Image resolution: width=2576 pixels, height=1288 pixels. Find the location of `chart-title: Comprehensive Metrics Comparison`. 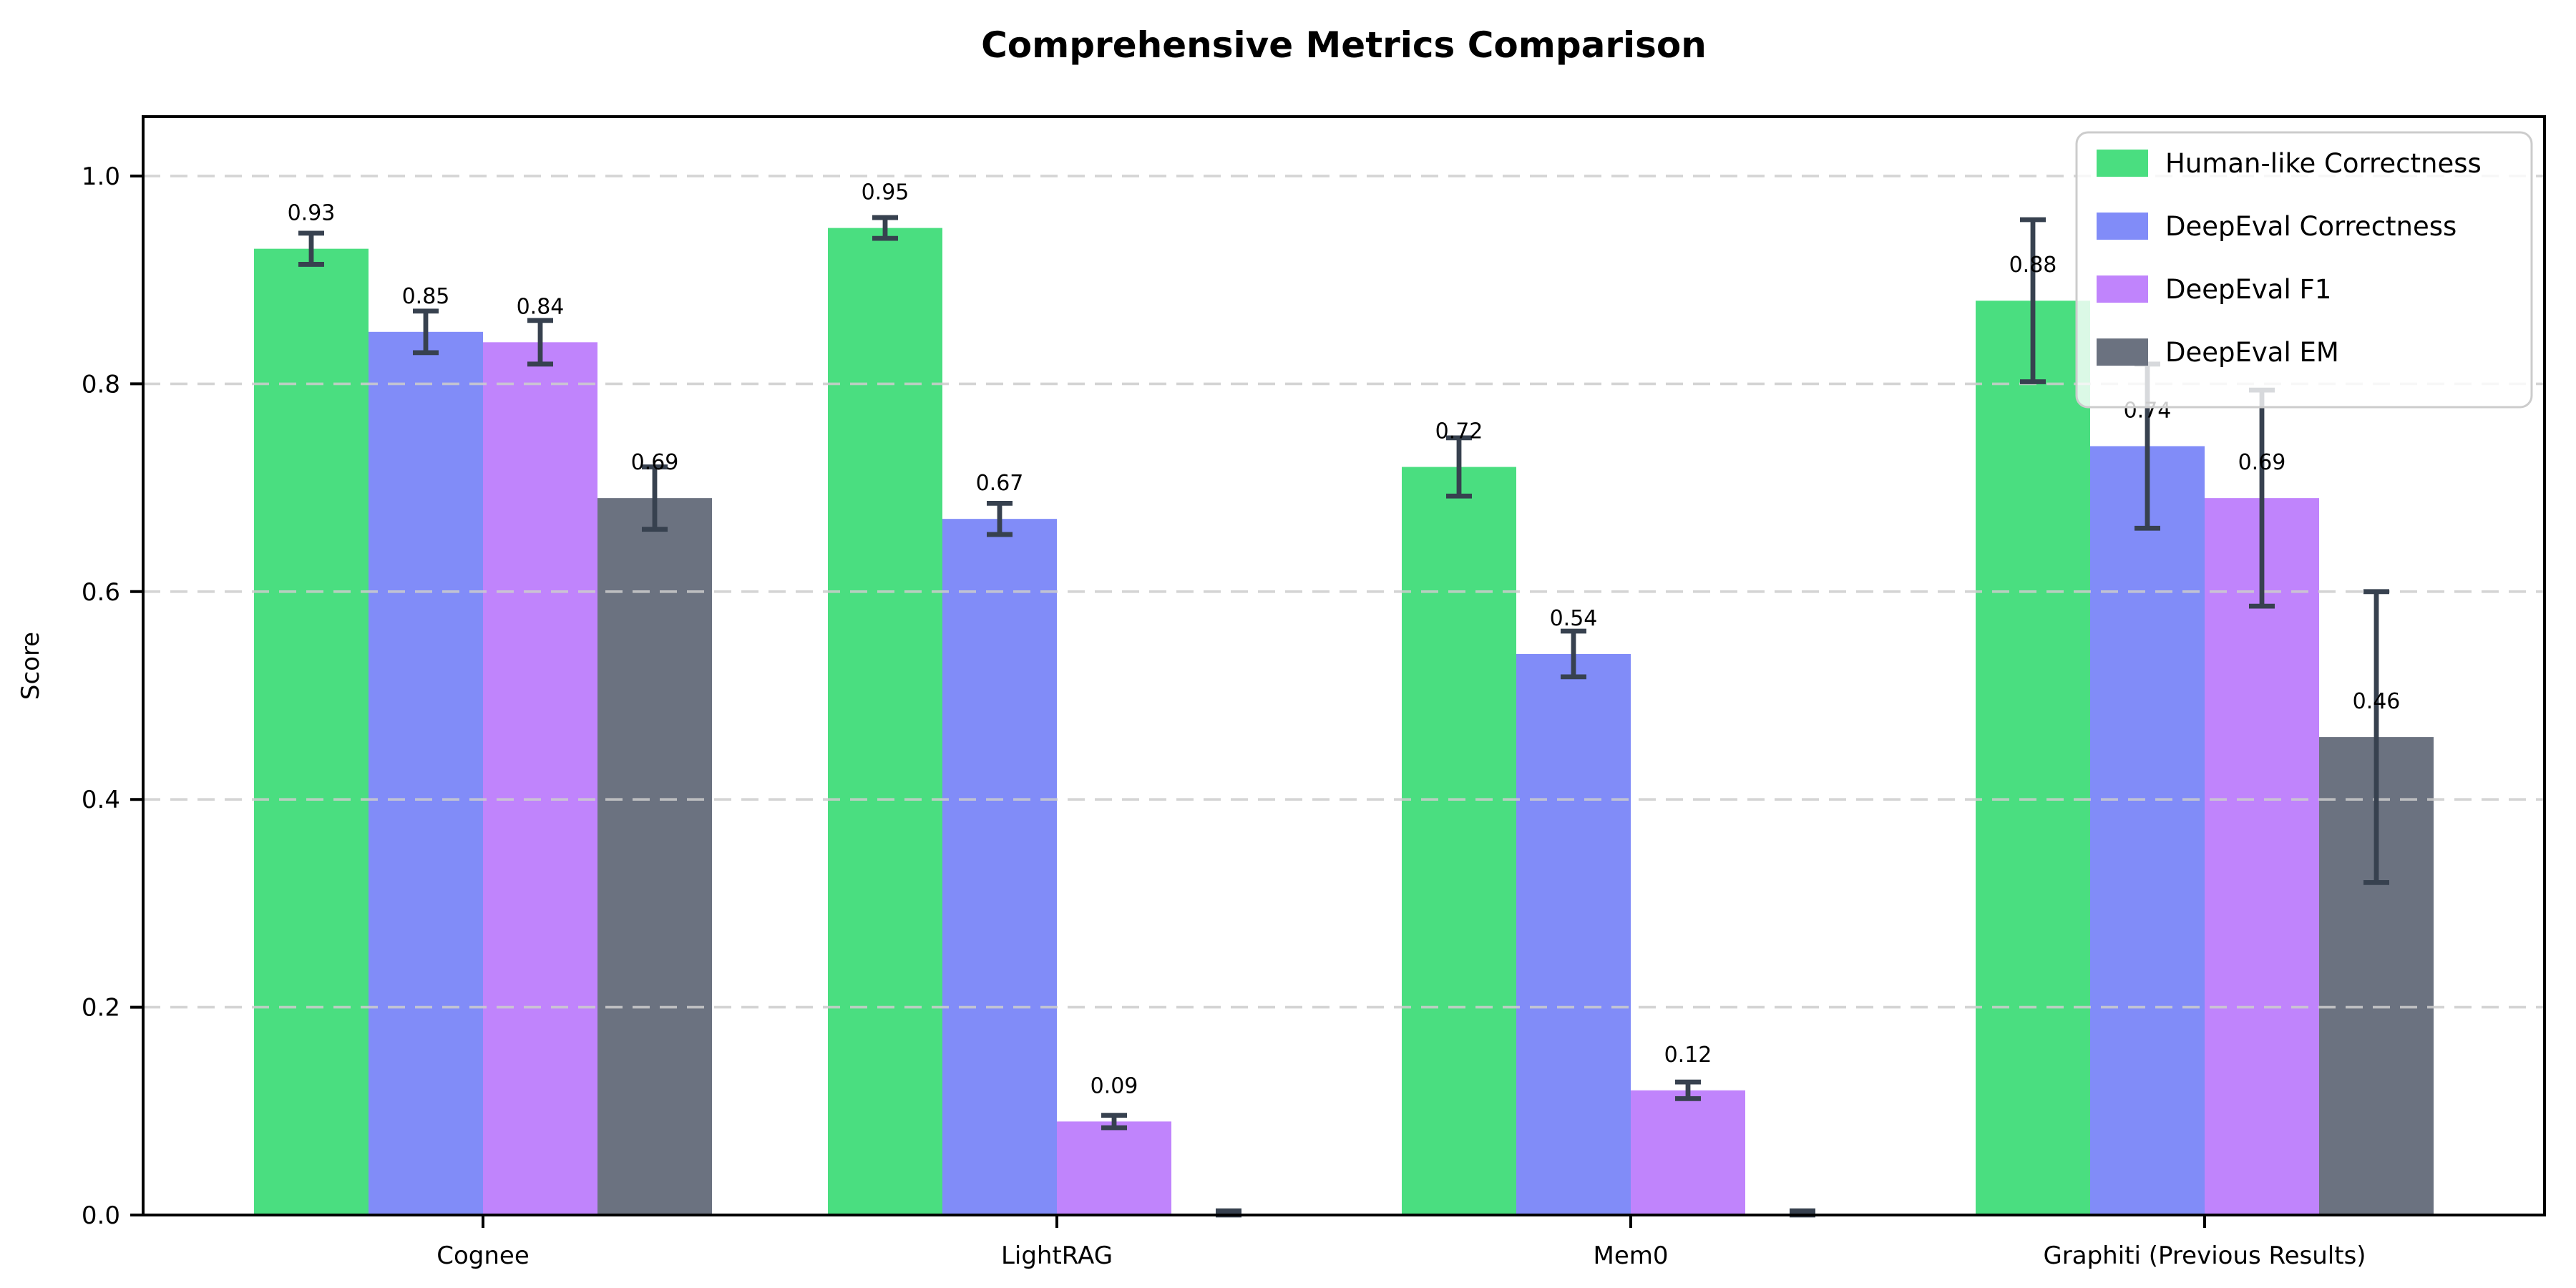

chart-title: Comprehensive Metrics Comparison is located at coordinates (1344, 45).